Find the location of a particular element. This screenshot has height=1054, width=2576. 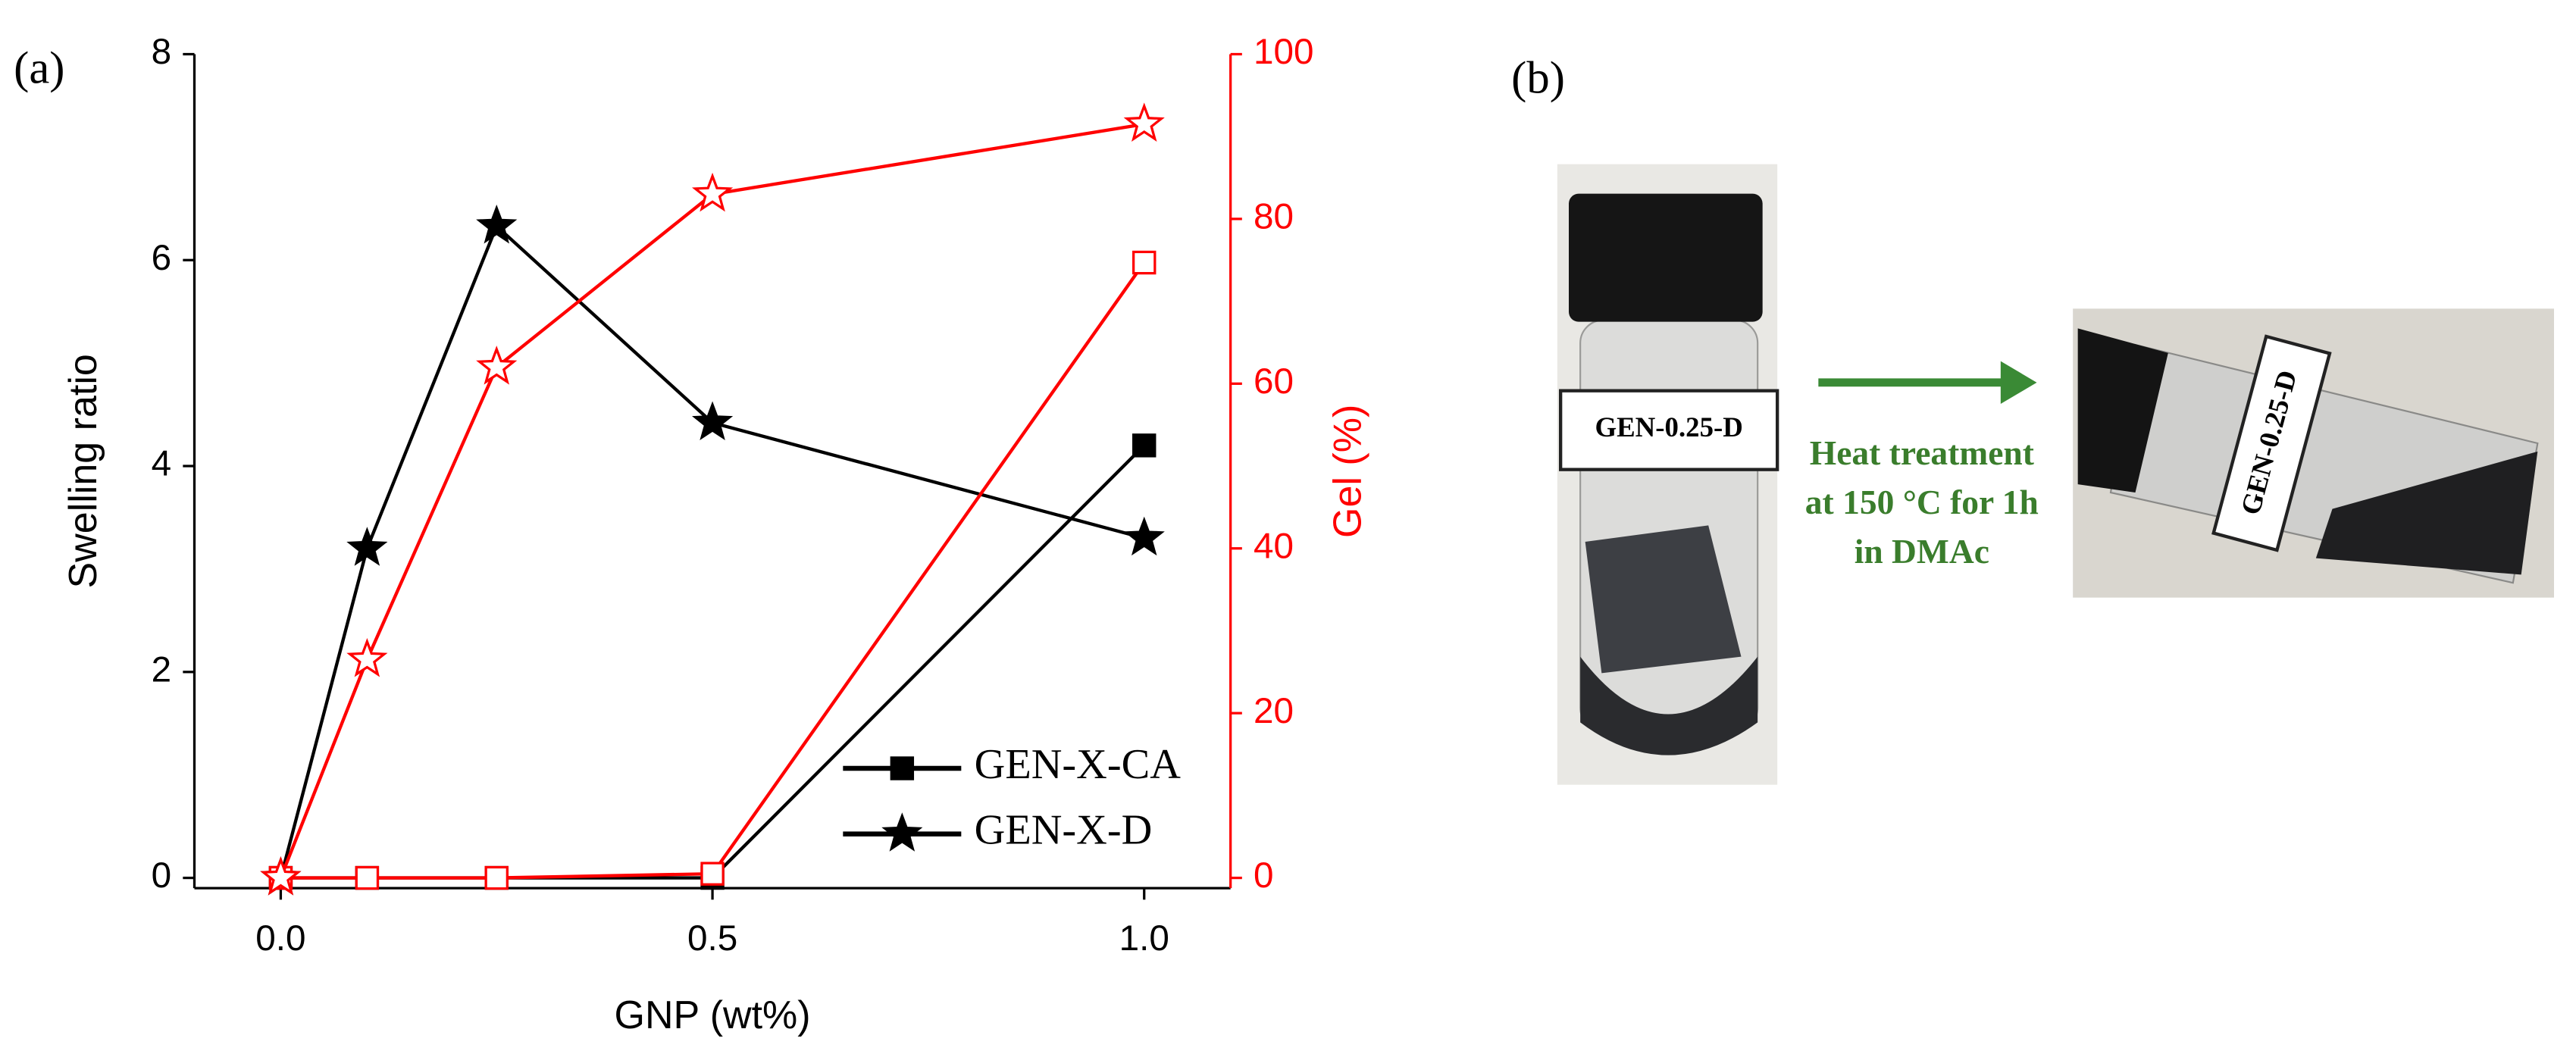

y-axis-title: Swelling ratio is located at coordinates (83, 471).